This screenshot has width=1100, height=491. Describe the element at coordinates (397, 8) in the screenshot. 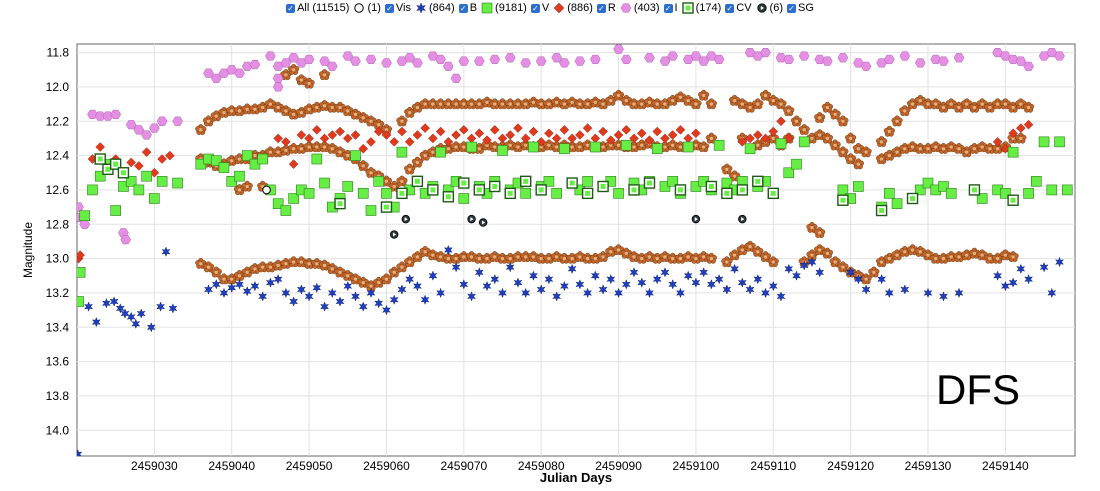

I see `legend-item: ✓ Vis` at that location.